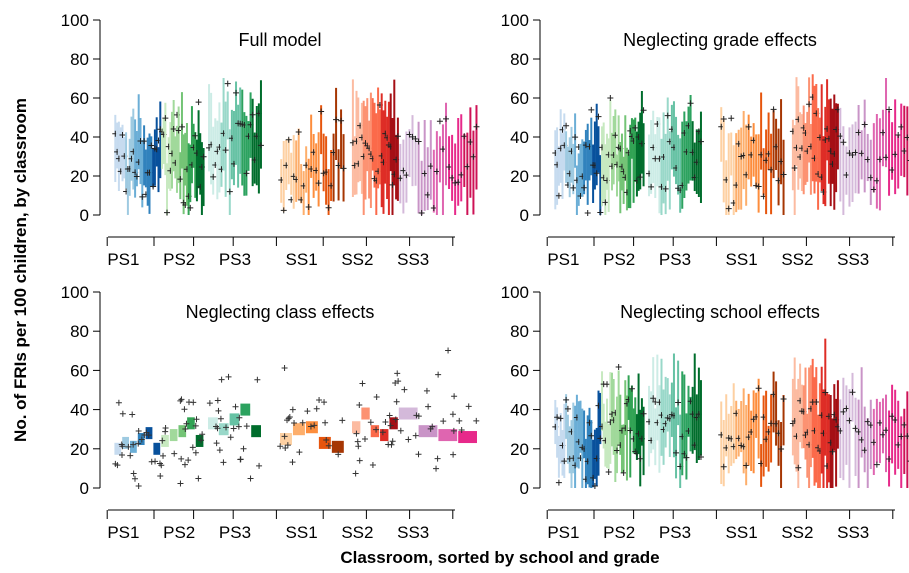 The image size is (909, 573). I want to click on x-tick-label: SS3, so click(413, 259).